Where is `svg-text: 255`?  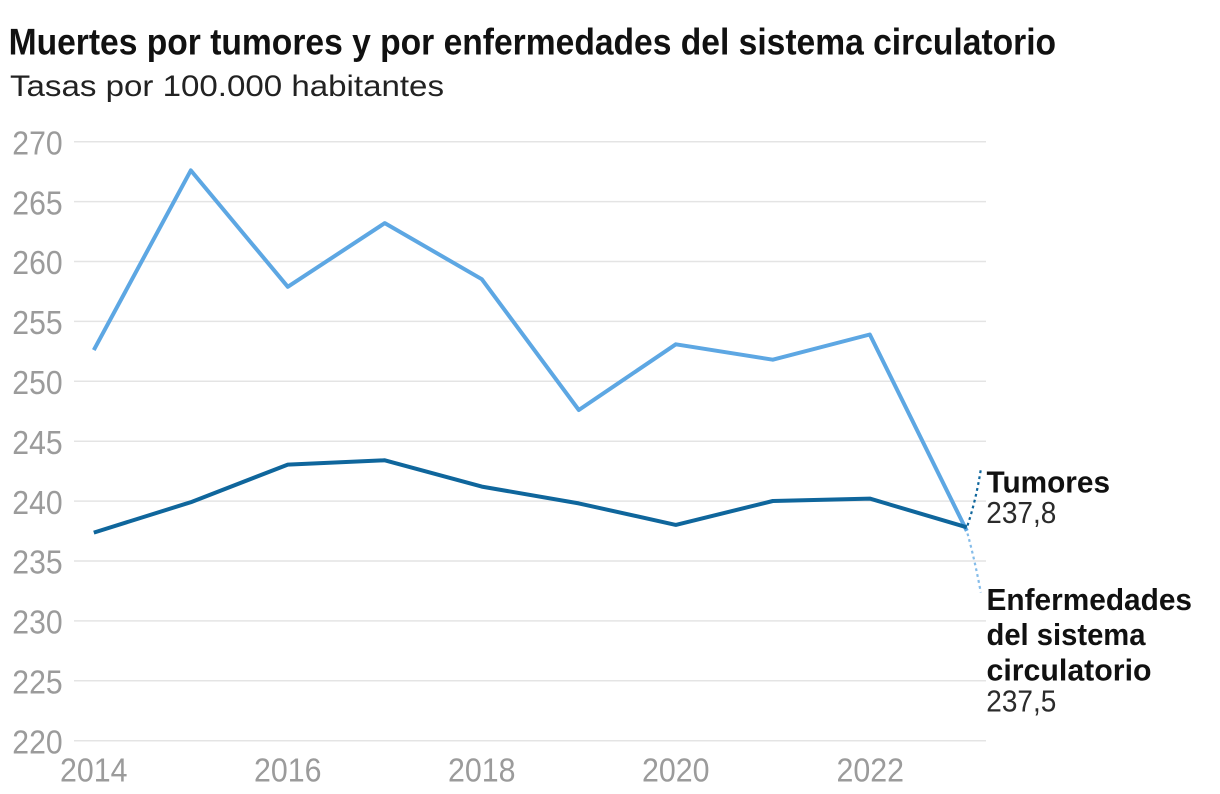
svg-text: 255 is located at coordinates (37, 322).